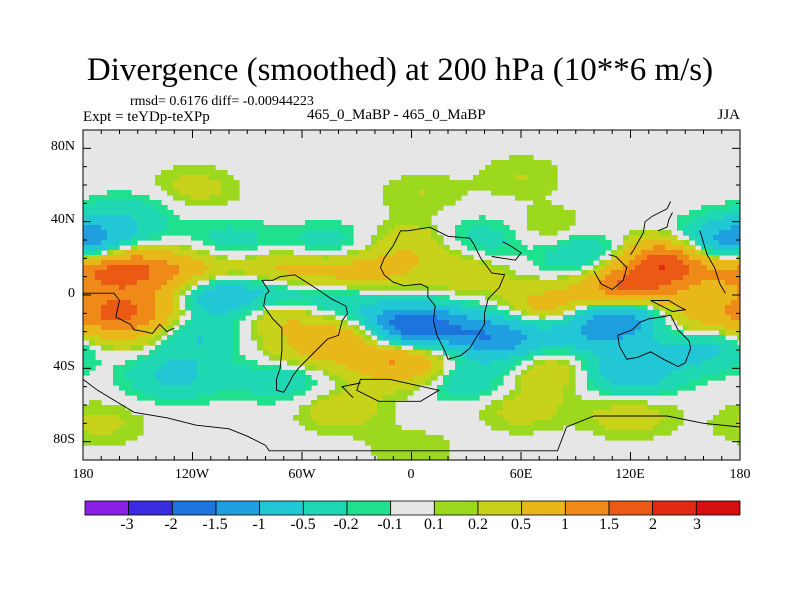 This screenshot has width=800, height=600. I want to click on colorbar-swatch, so click(543, 508).